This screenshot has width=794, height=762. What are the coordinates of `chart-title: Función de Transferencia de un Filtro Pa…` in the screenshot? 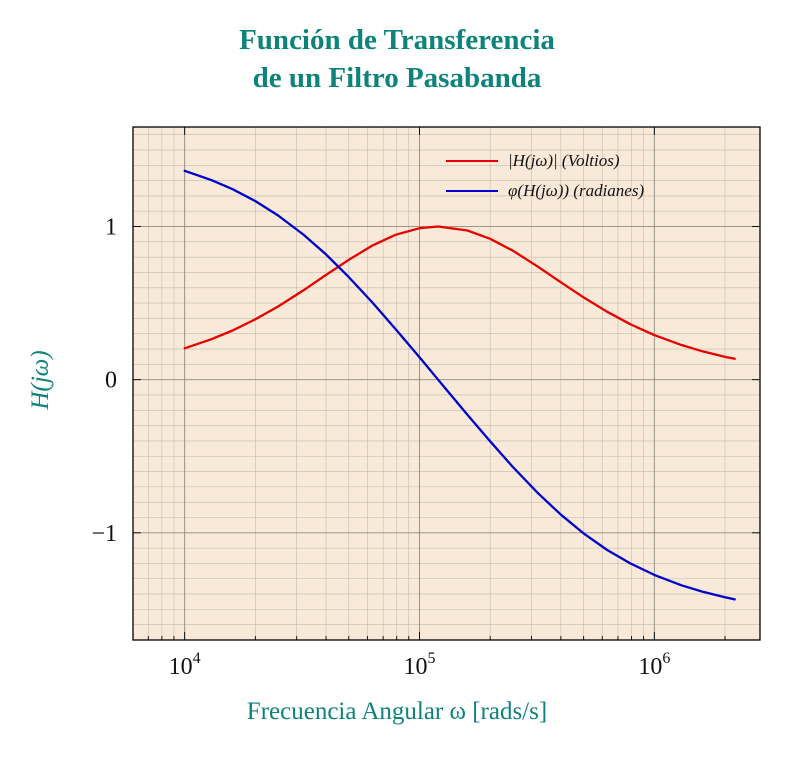 It's located at (397, 59).